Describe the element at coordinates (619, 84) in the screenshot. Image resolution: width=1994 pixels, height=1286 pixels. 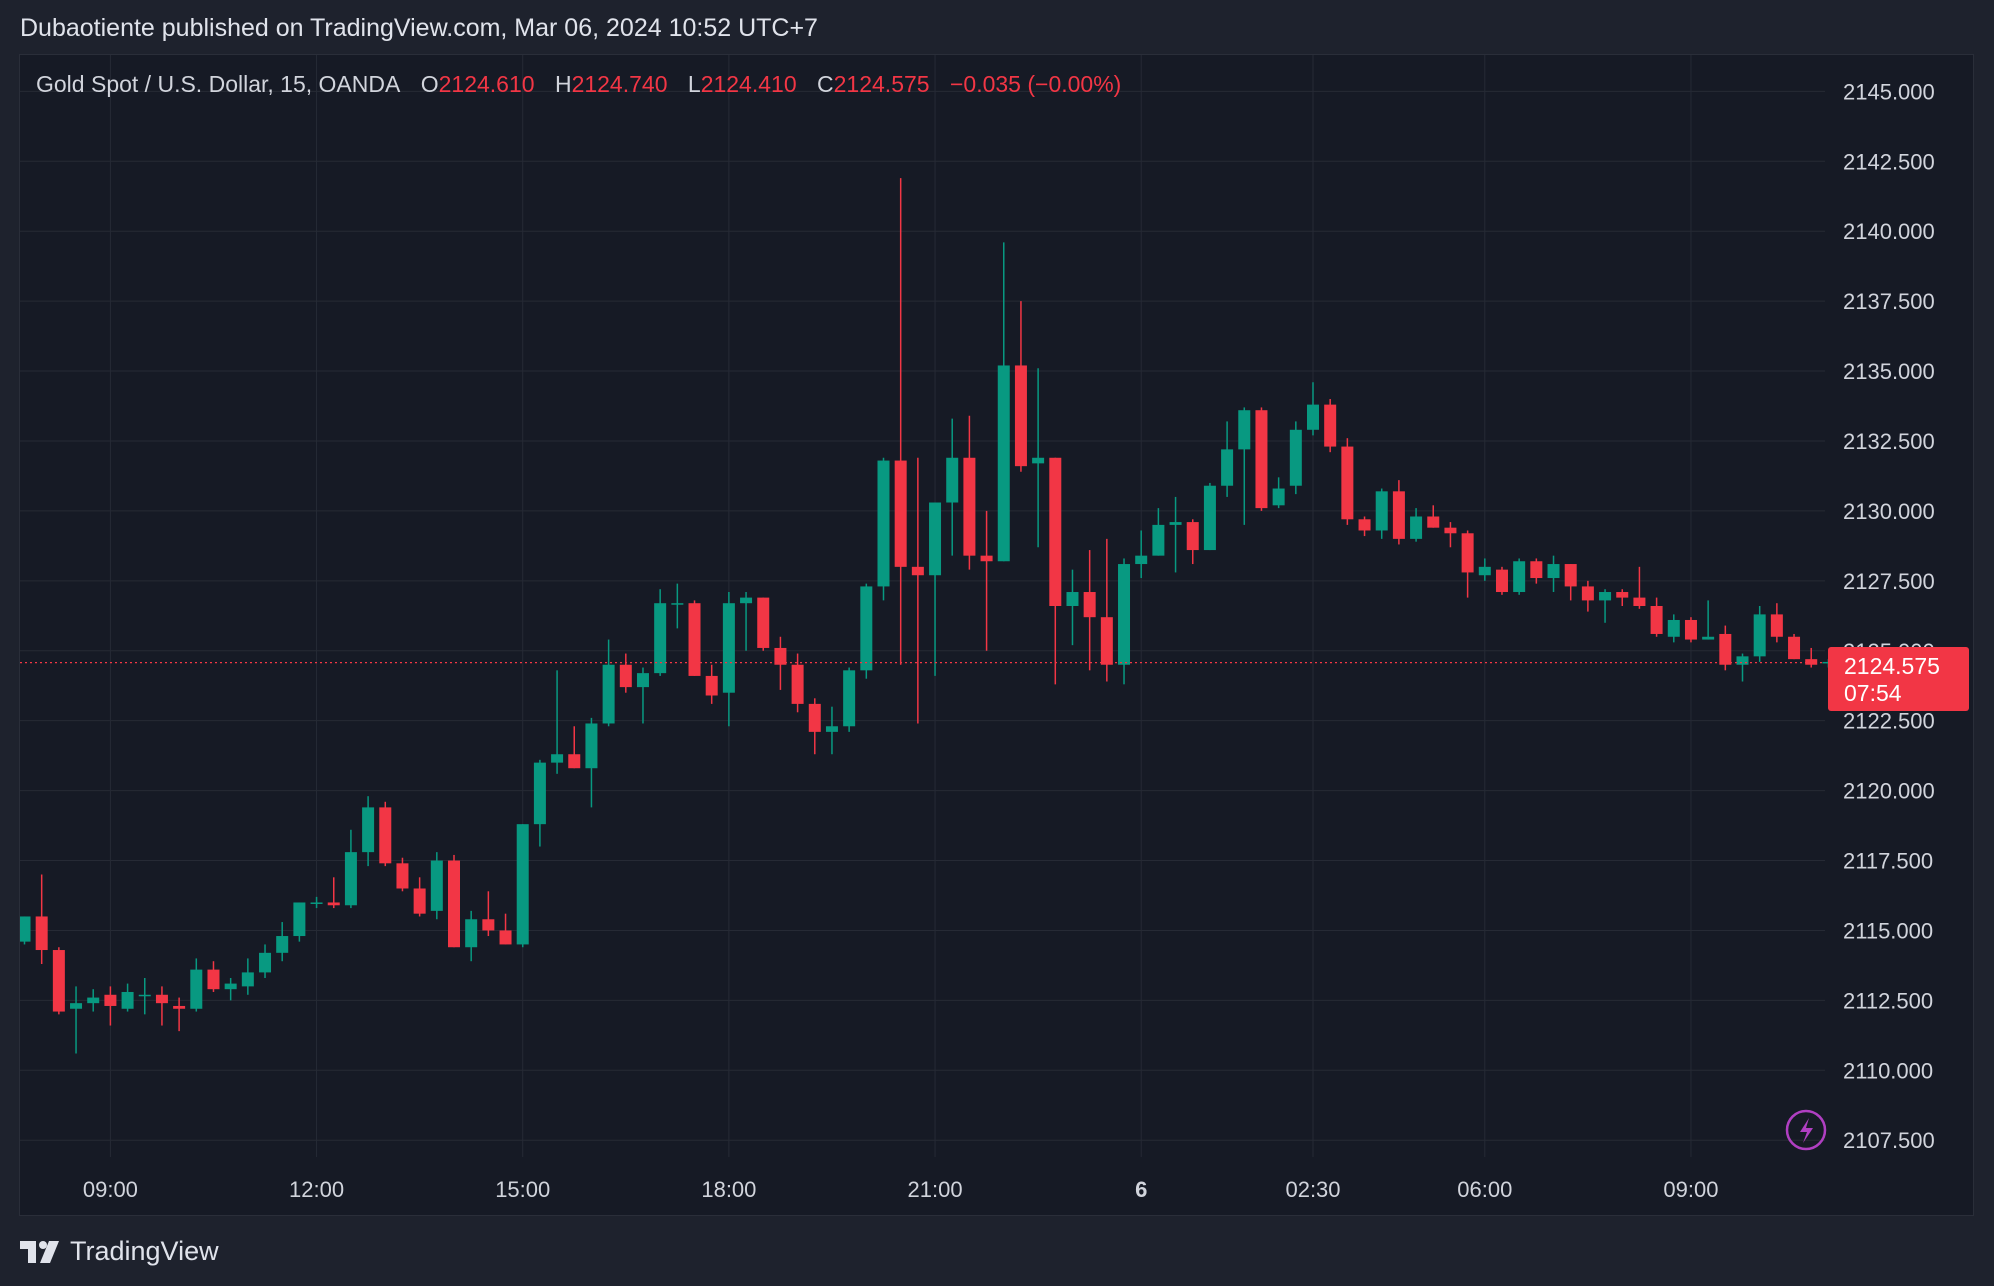
I see `high-value: 2124.740` at that location.